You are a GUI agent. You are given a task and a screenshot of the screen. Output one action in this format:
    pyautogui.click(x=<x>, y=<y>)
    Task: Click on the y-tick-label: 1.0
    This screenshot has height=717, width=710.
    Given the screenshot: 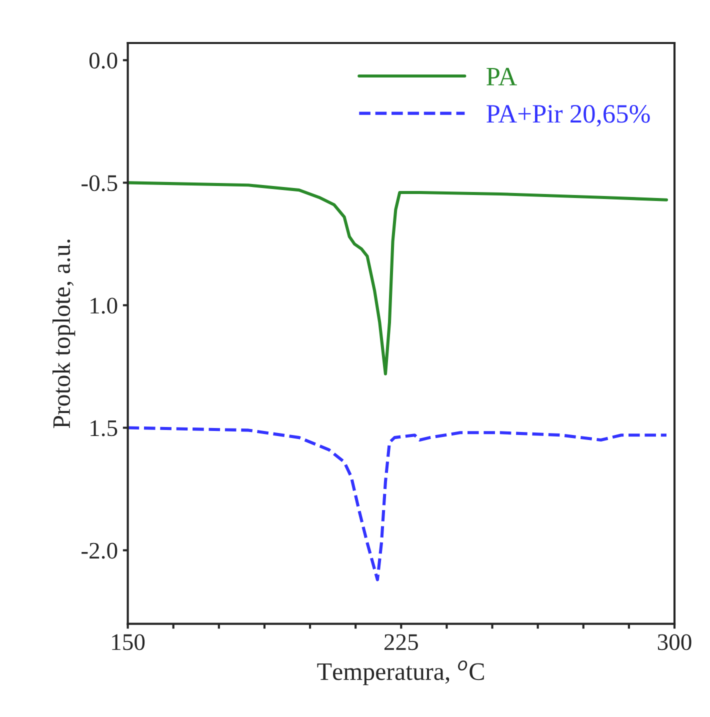 What is the action you would take?
    pyautogui.click(x=104, y=306)
    